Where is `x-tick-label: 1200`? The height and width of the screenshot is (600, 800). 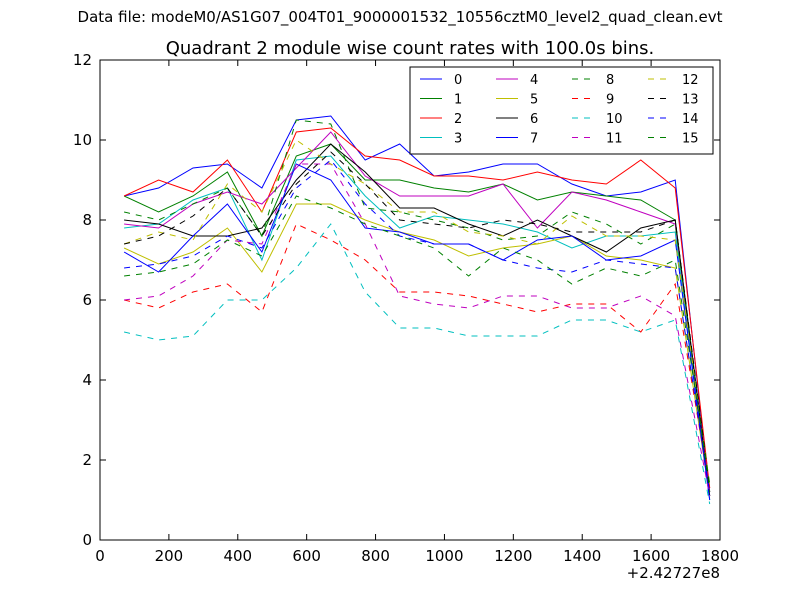
x-tick-label: 1200 is located at coordinates (513, 556).